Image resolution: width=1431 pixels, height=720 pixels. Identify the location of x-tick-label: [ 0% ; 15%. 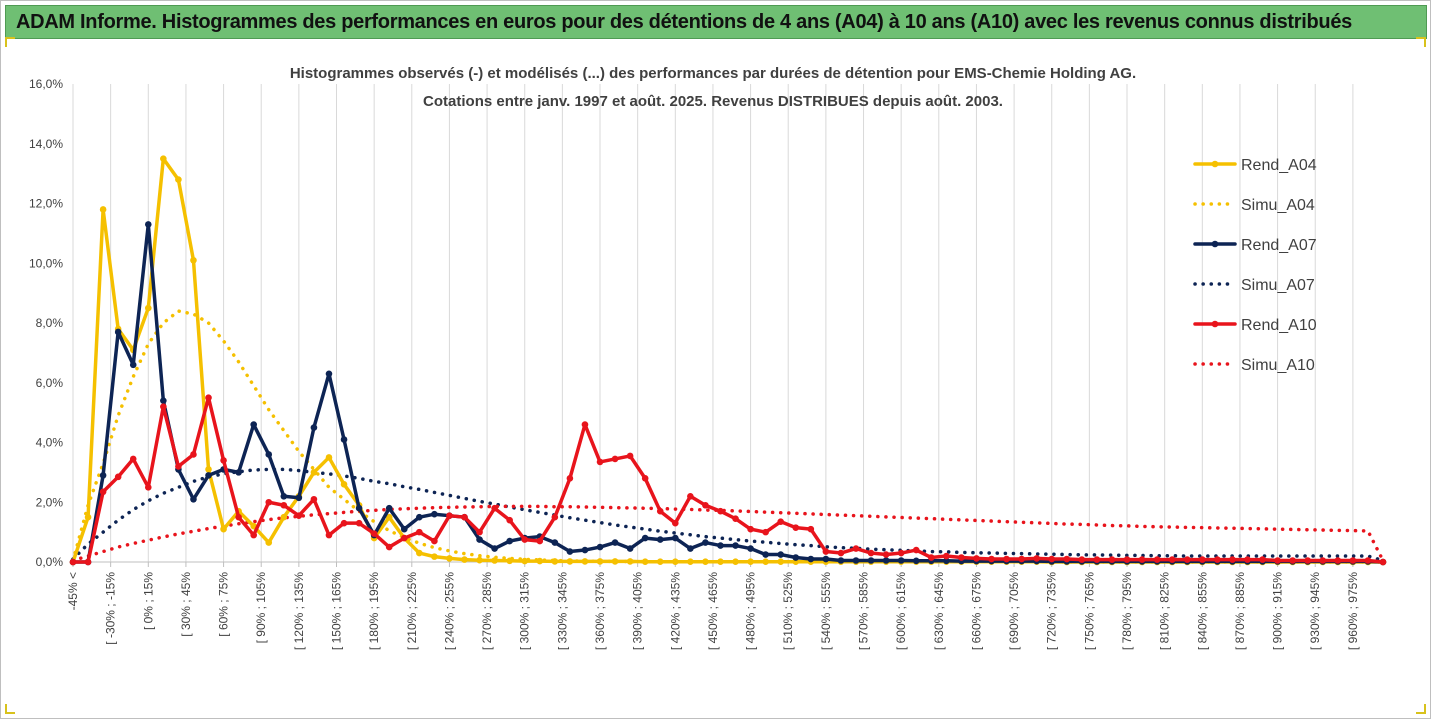
(148, 601).